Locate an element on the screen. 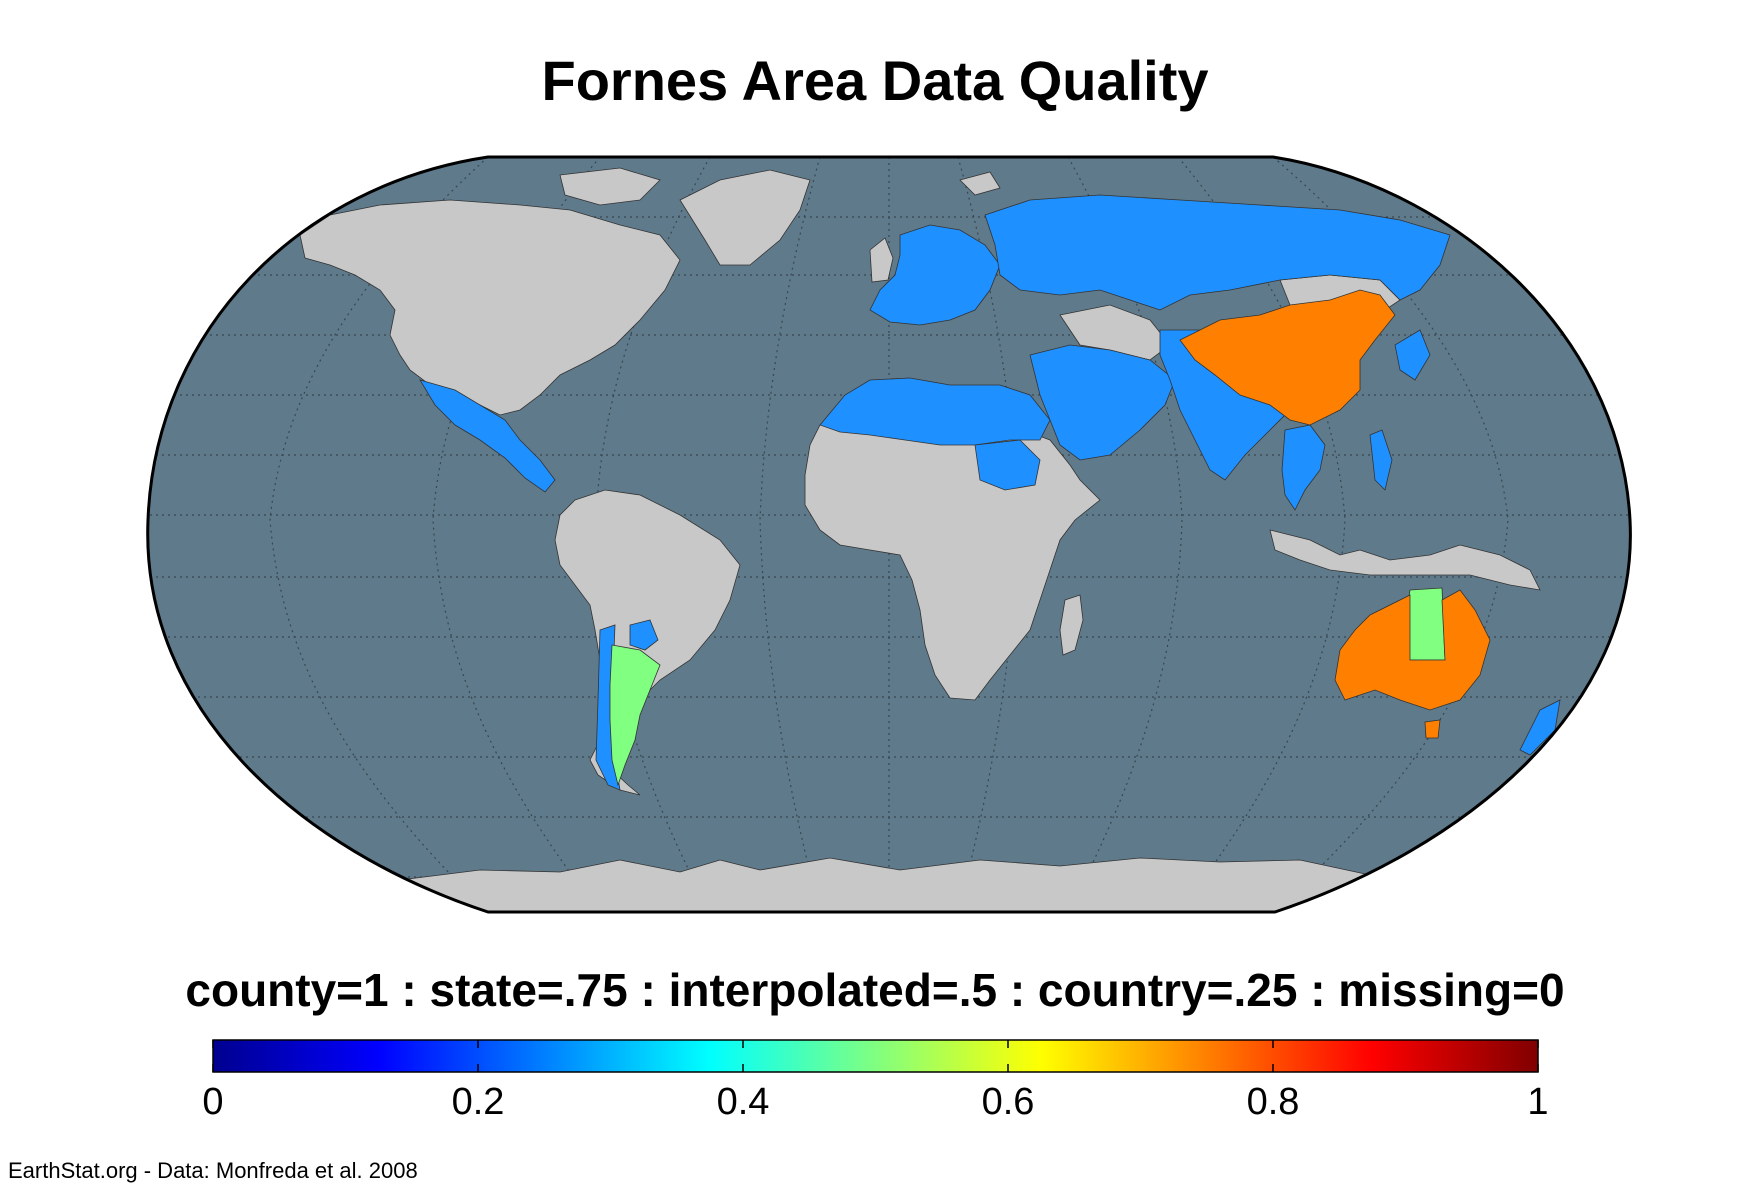  land-state-level is located at coordinates (1335, 514).